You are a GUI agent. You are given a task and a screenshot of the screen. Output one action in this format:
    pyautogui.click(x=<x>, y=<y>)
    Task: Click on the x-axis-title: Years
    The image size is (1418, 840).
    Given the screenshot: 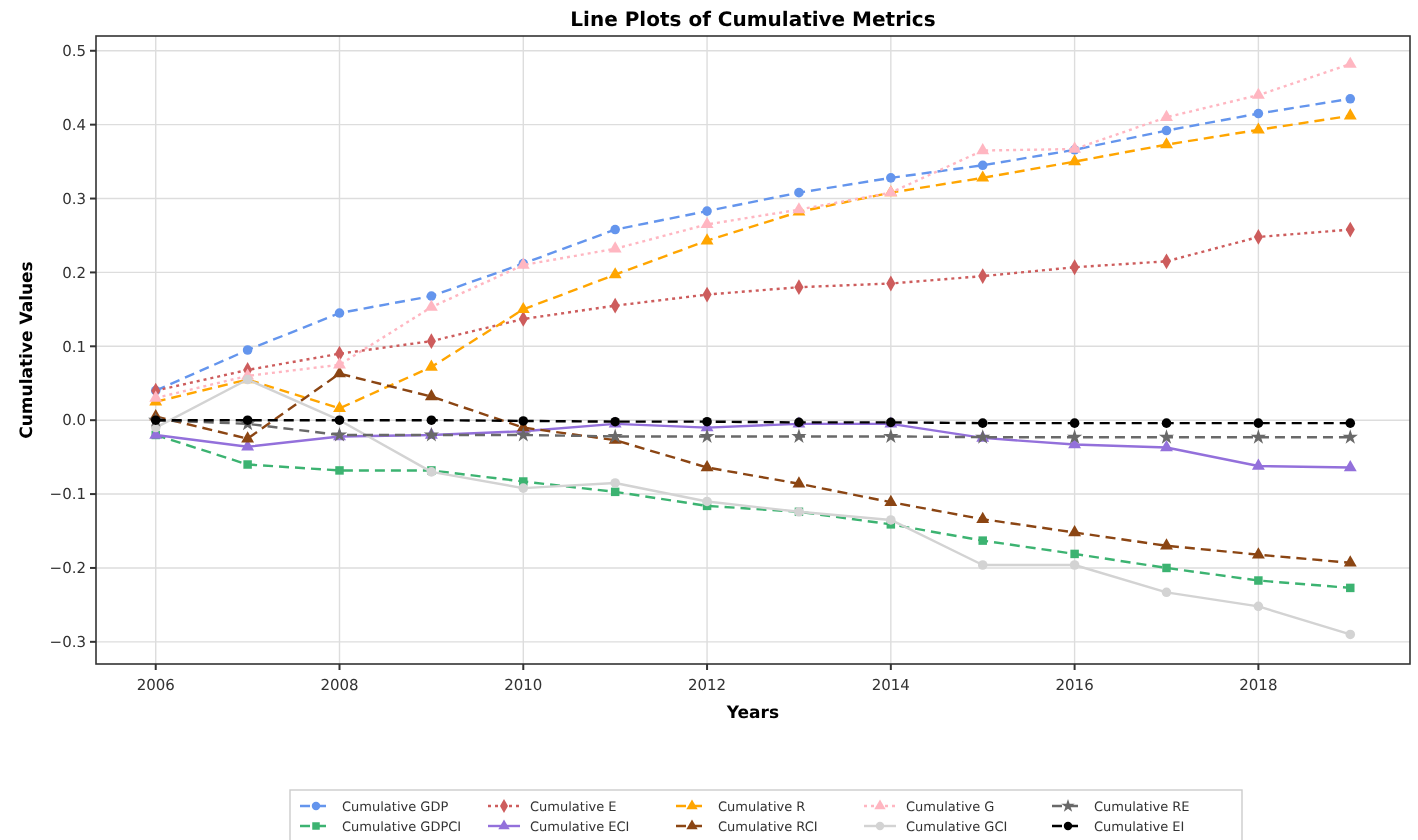 What is the action you would take?
    pyautogui.click(x=752, y=714)
    